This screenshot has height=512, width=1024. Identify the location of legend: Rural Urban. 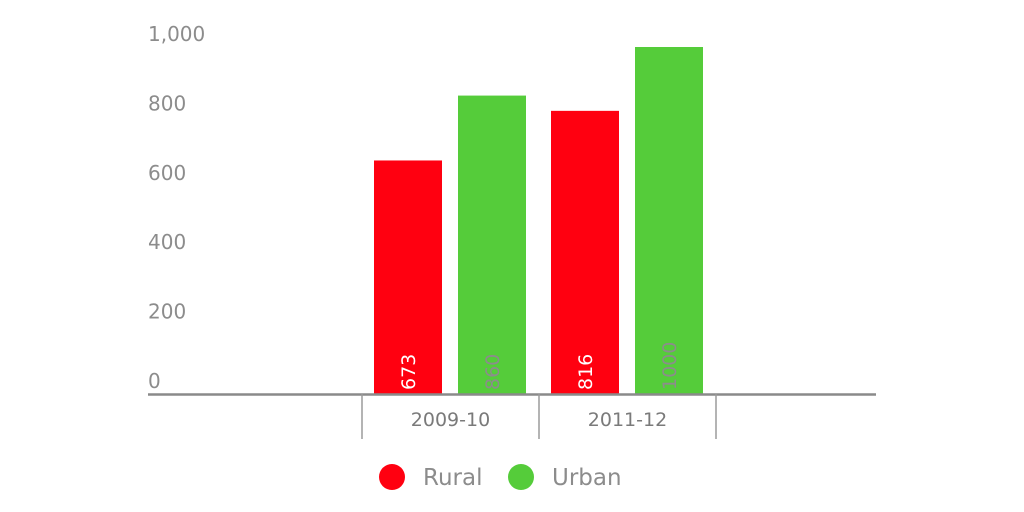
(500, 477).